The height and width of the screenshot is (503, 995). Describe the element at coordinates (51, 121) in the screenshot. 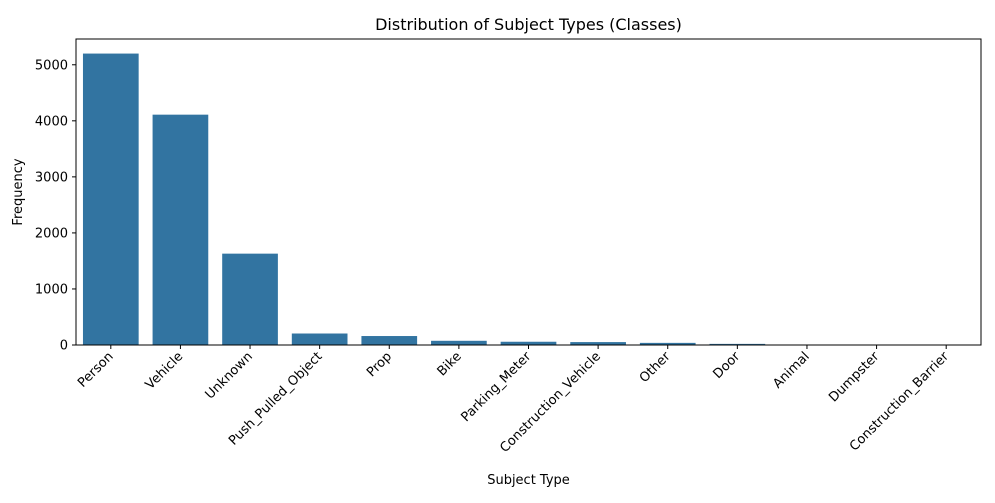

I see `y-tick-label: 4000` at that location.